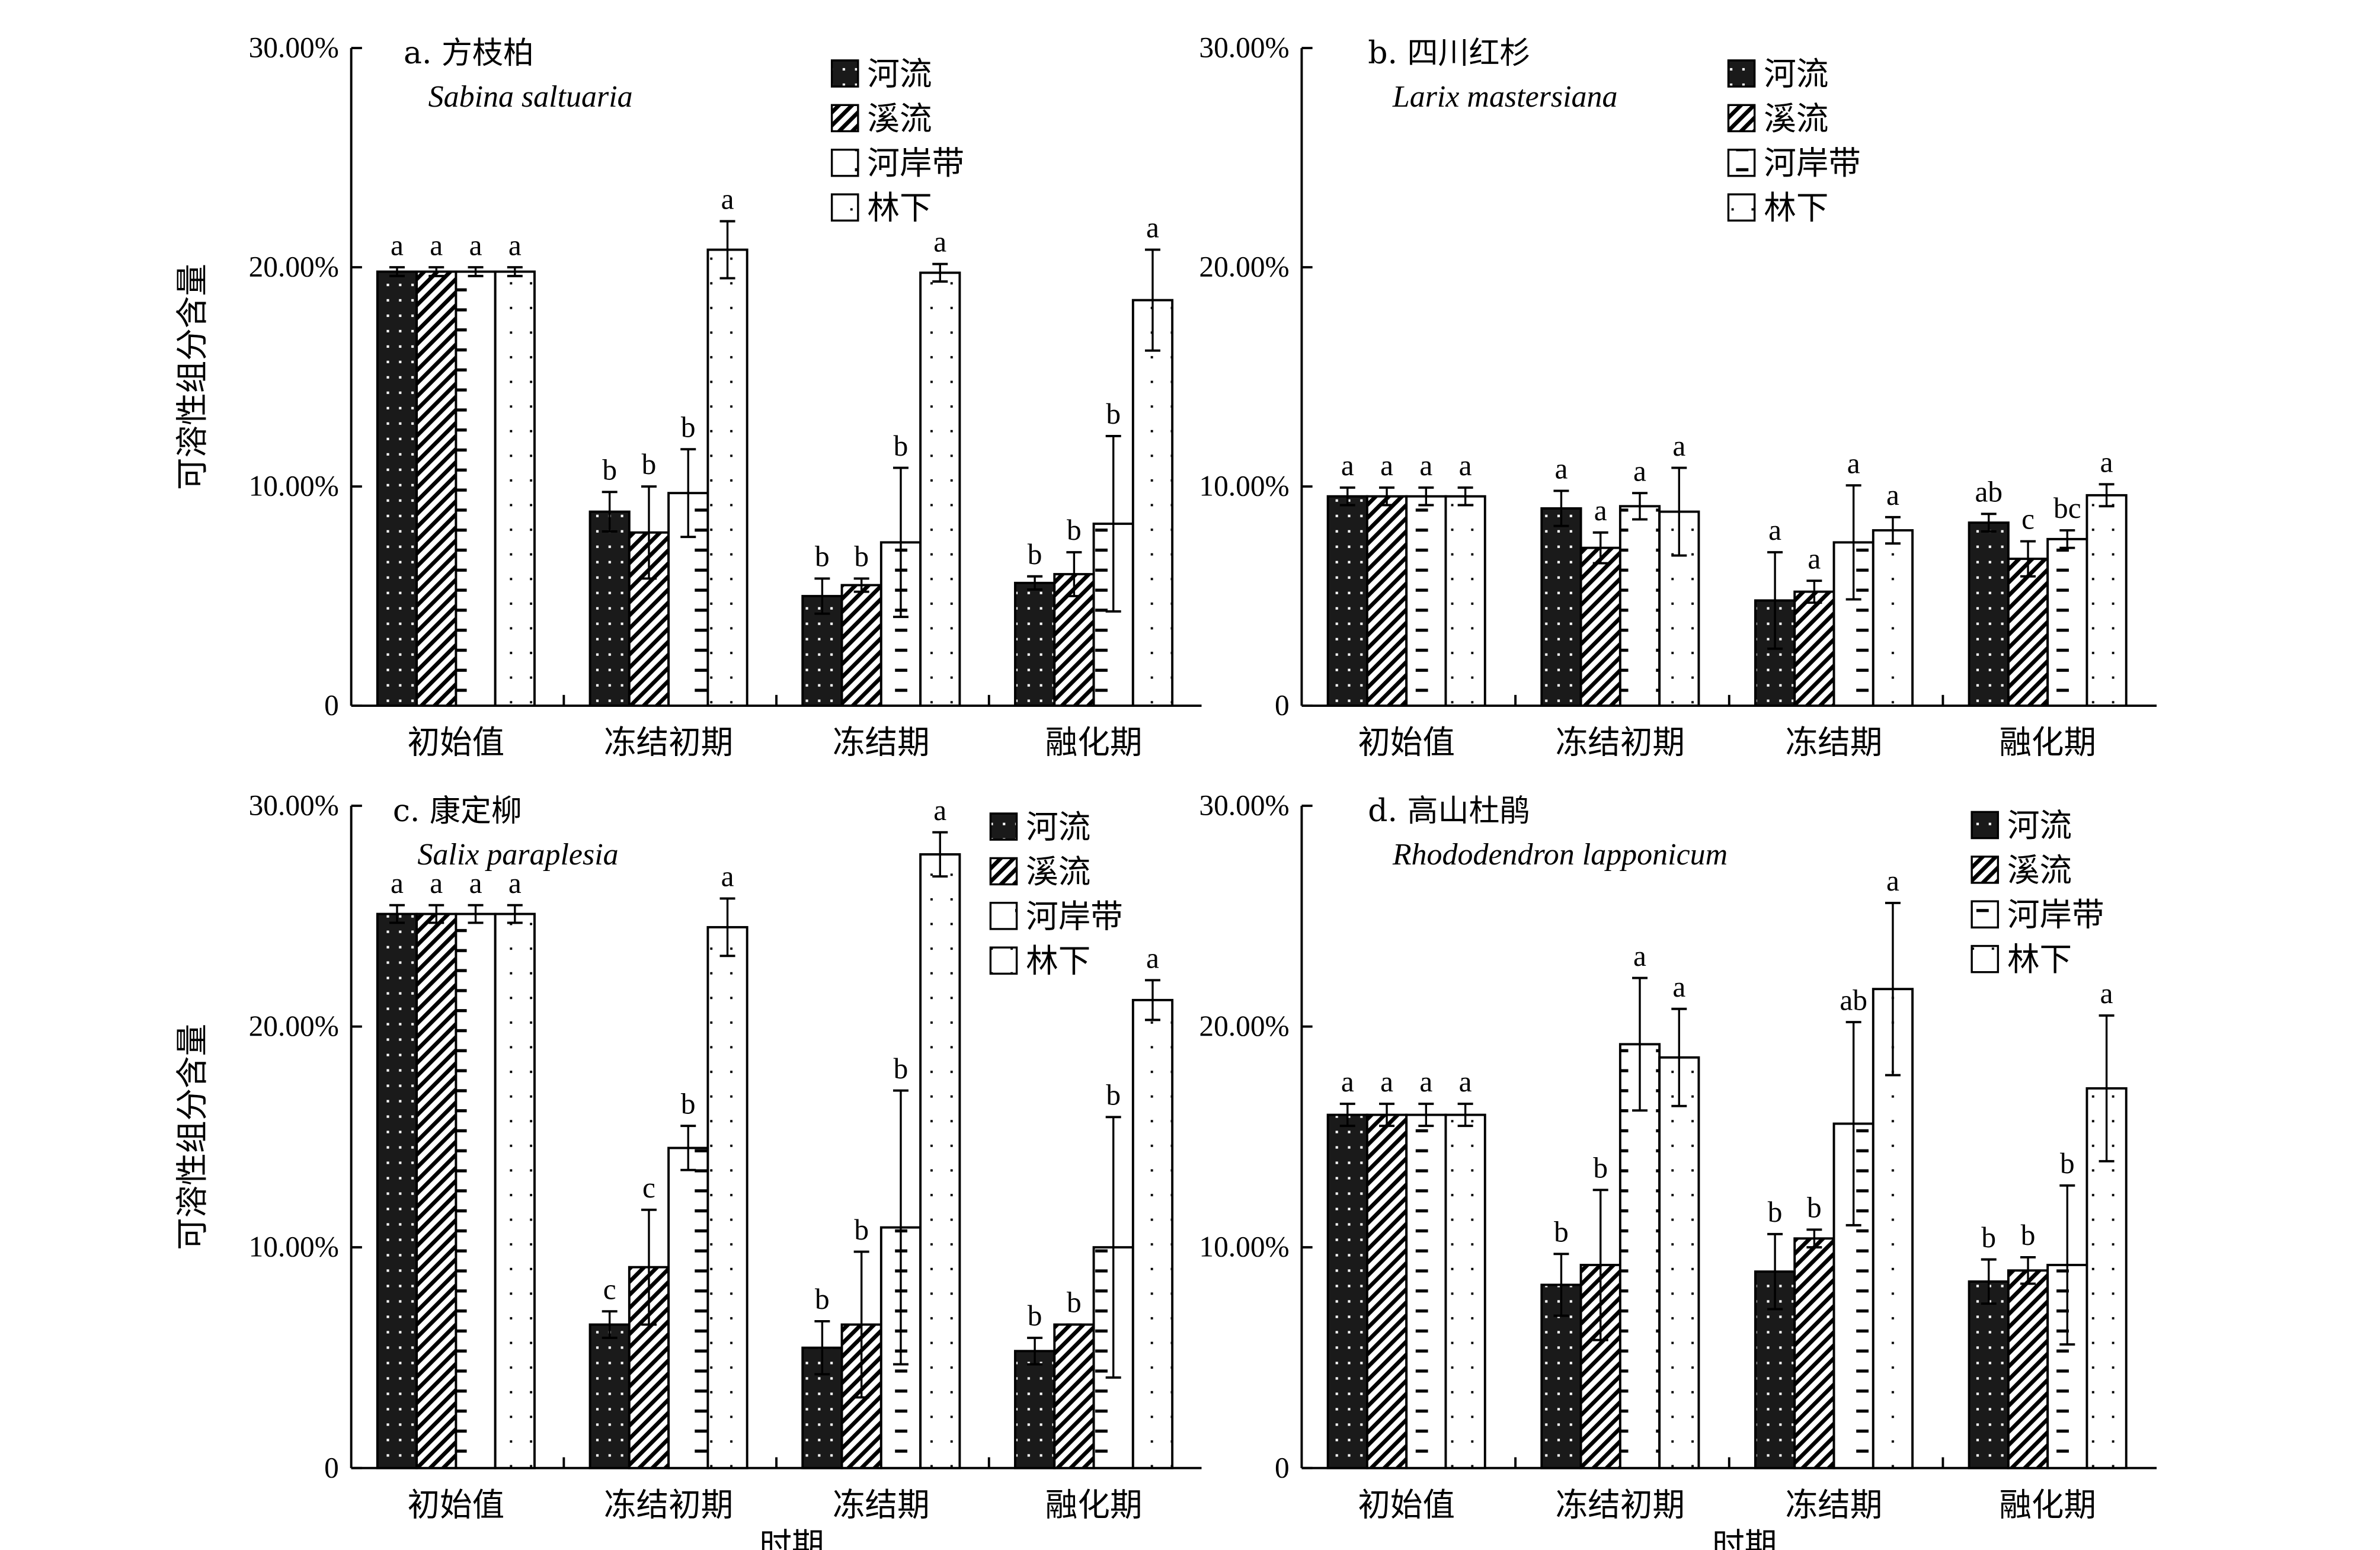  Describe the element at coordinates (668, 742) in the screenshot. I see `x-tick-label: 冻结初期` at that location.